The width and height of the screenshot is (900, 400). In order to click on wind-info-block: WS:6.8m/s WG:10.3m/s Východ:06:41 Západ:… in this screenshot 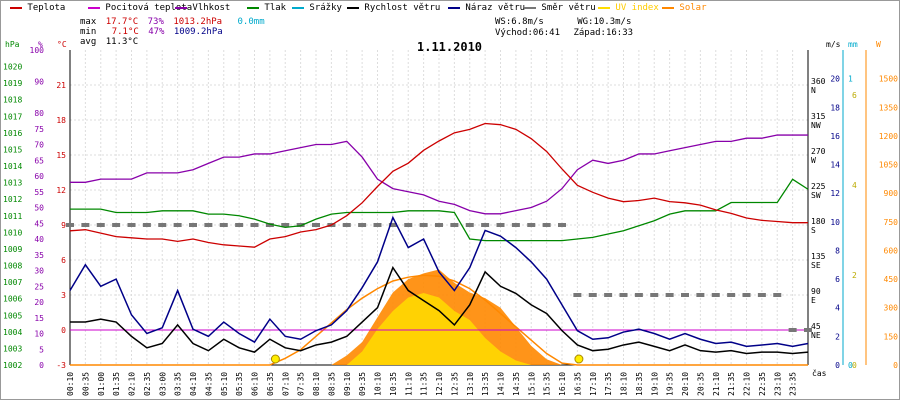, I will do `click(564, 28)`.